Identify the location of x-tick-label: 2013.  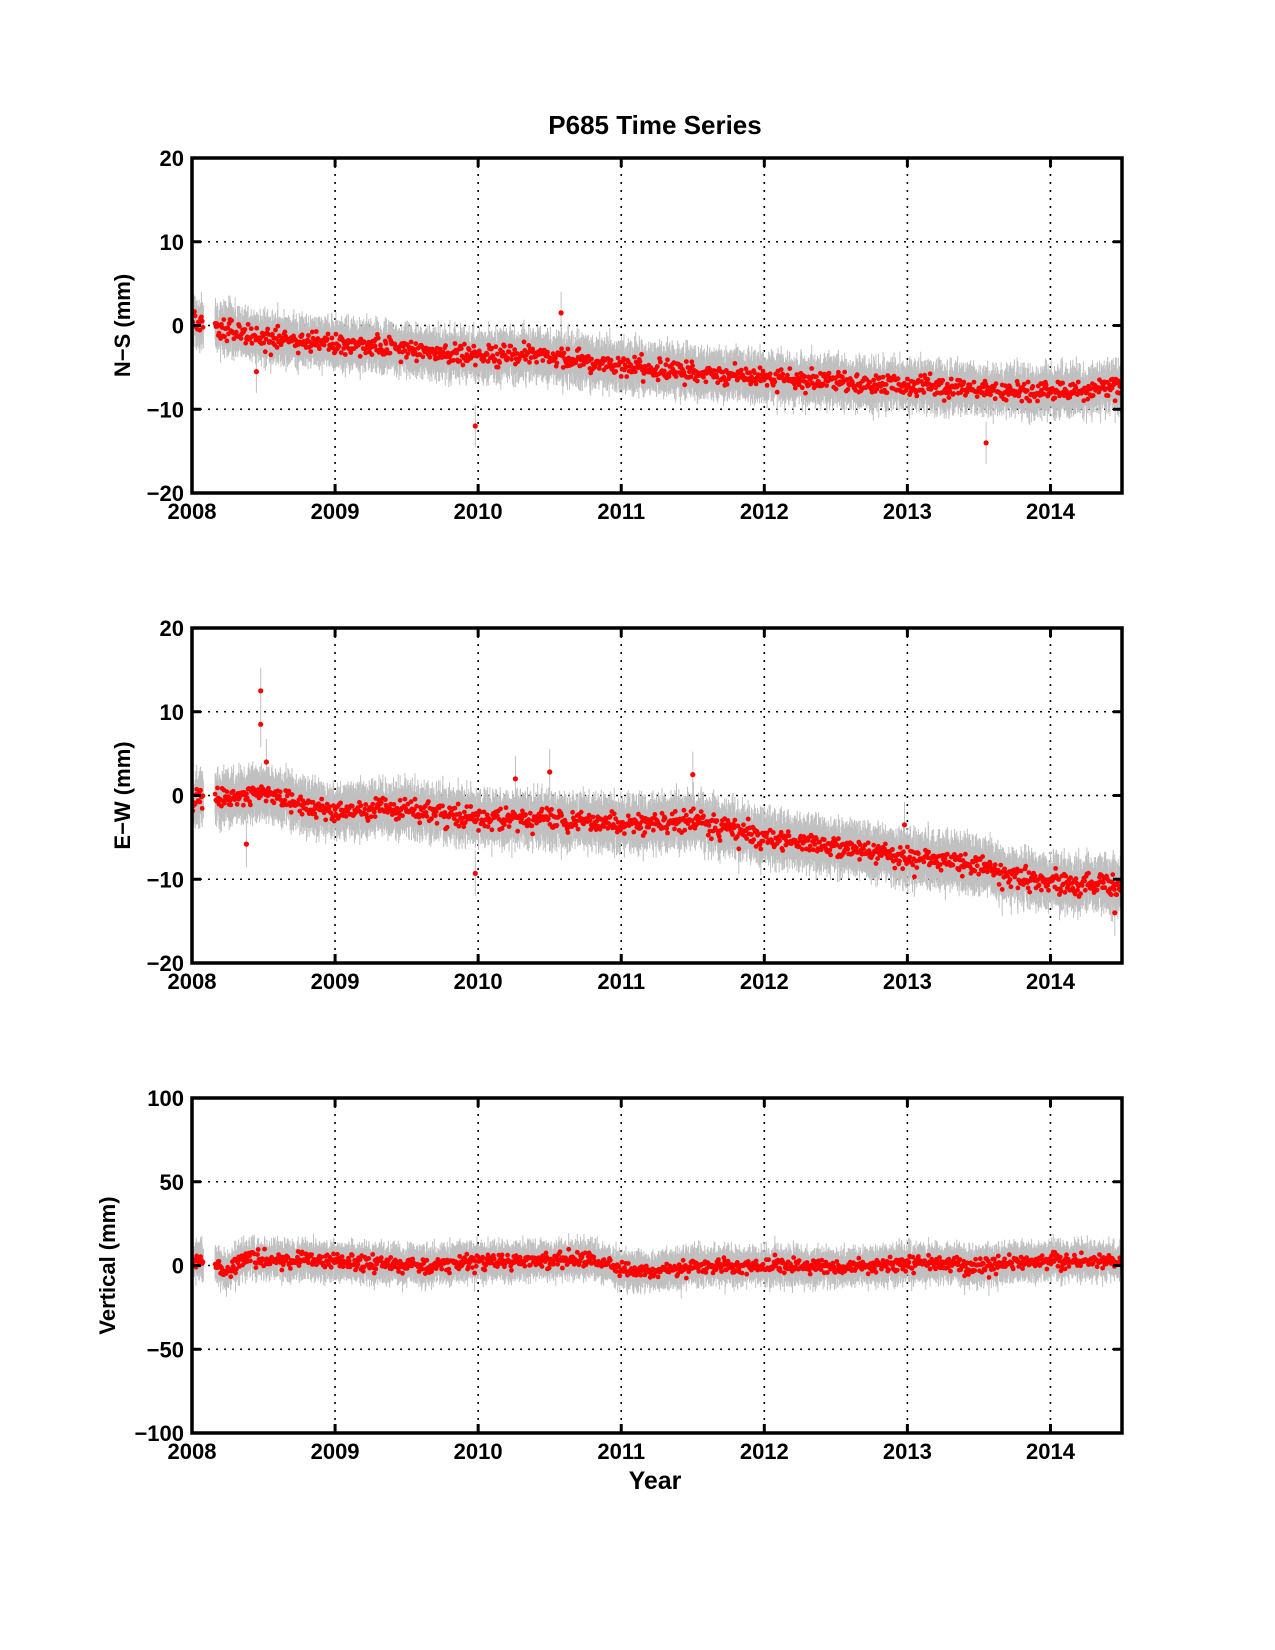
(907, 981).